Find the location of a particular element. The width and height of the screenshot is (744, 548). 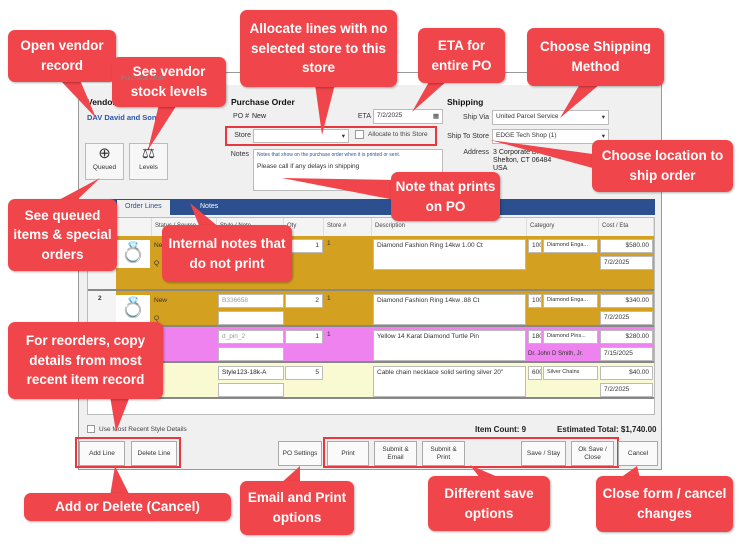

calendar-icon: ▦ is located at coordinates (435, 116).